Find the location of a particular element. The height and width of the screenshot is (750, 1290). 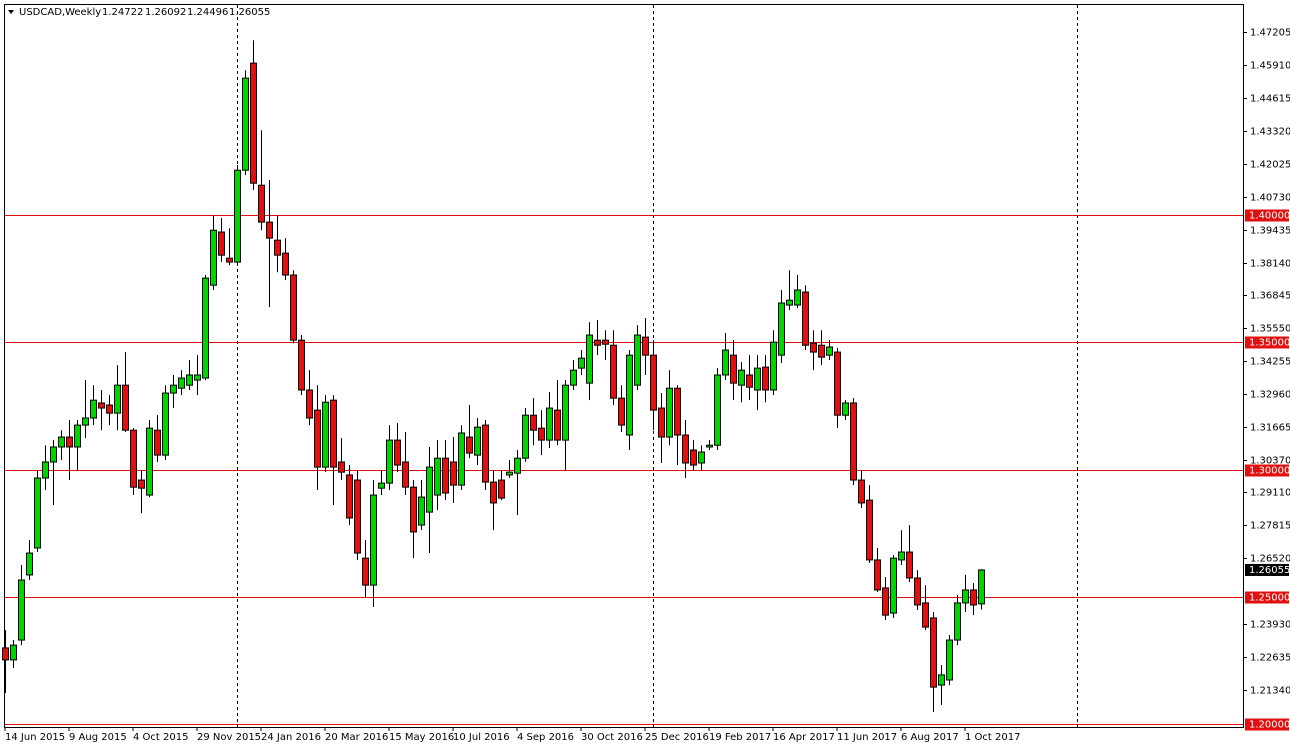

last-high: 1.26092 is located at coordinates (165, 12).